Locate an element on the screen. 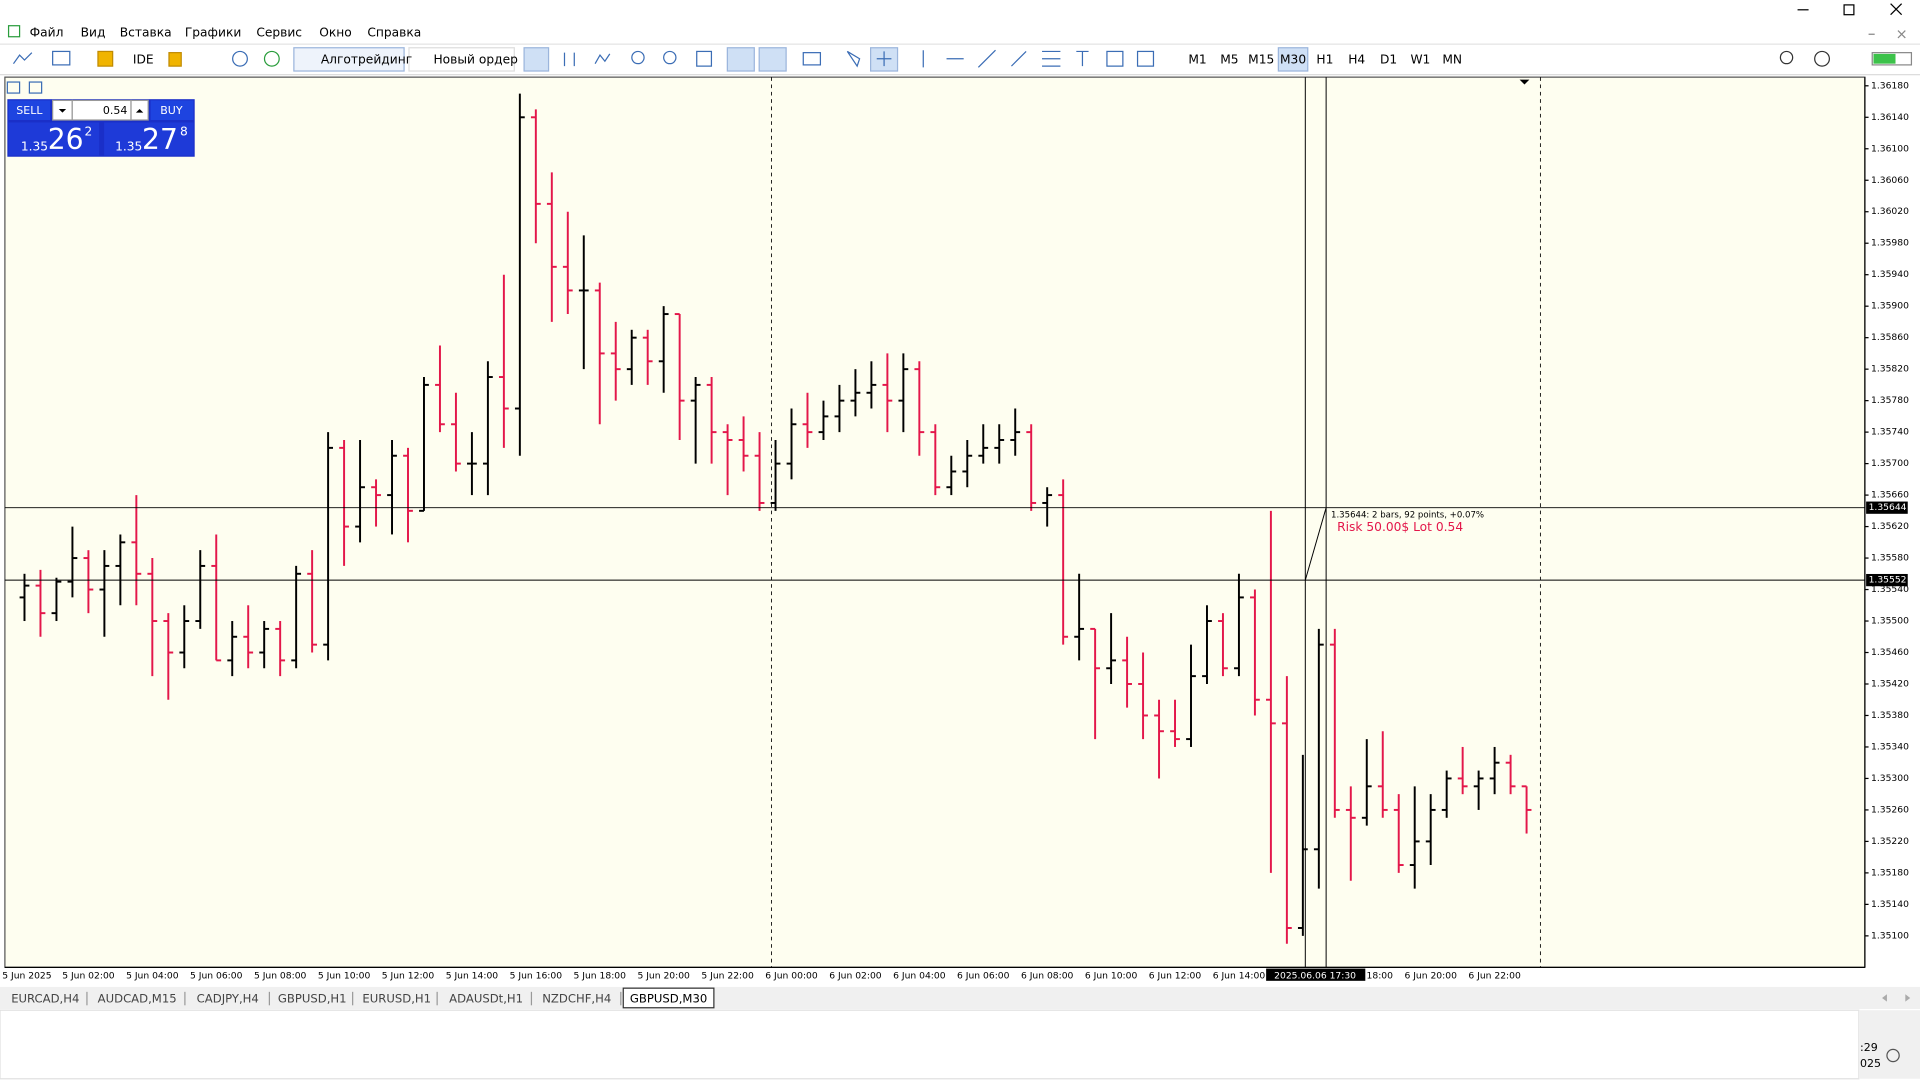 The width and height of the screenshot is (1920, 1080). timeframe: M5 is located at coordinates (1229, 60).